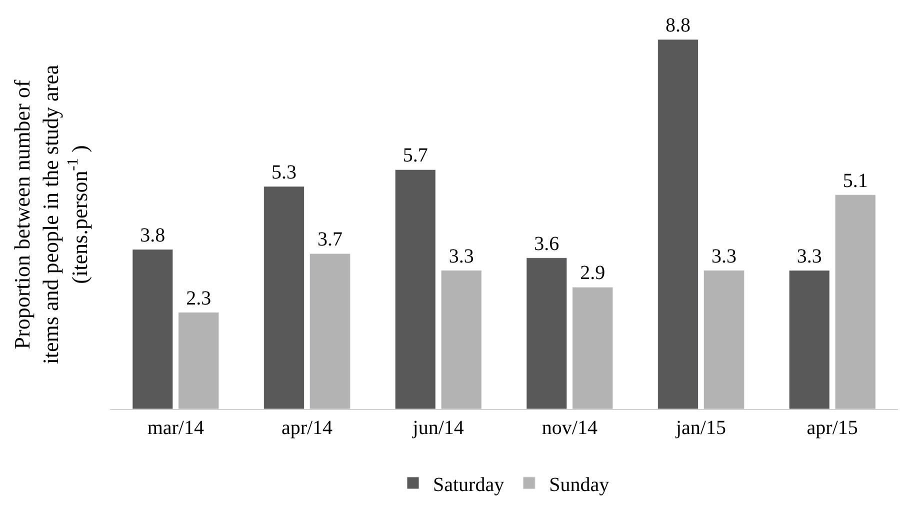 Image resolution: width=918 pixels, height=515 pixels. What do you see at coordinates (547, 243) in the screenshot?
I see `data-label: 3.6` at bounding box center [547, 243].